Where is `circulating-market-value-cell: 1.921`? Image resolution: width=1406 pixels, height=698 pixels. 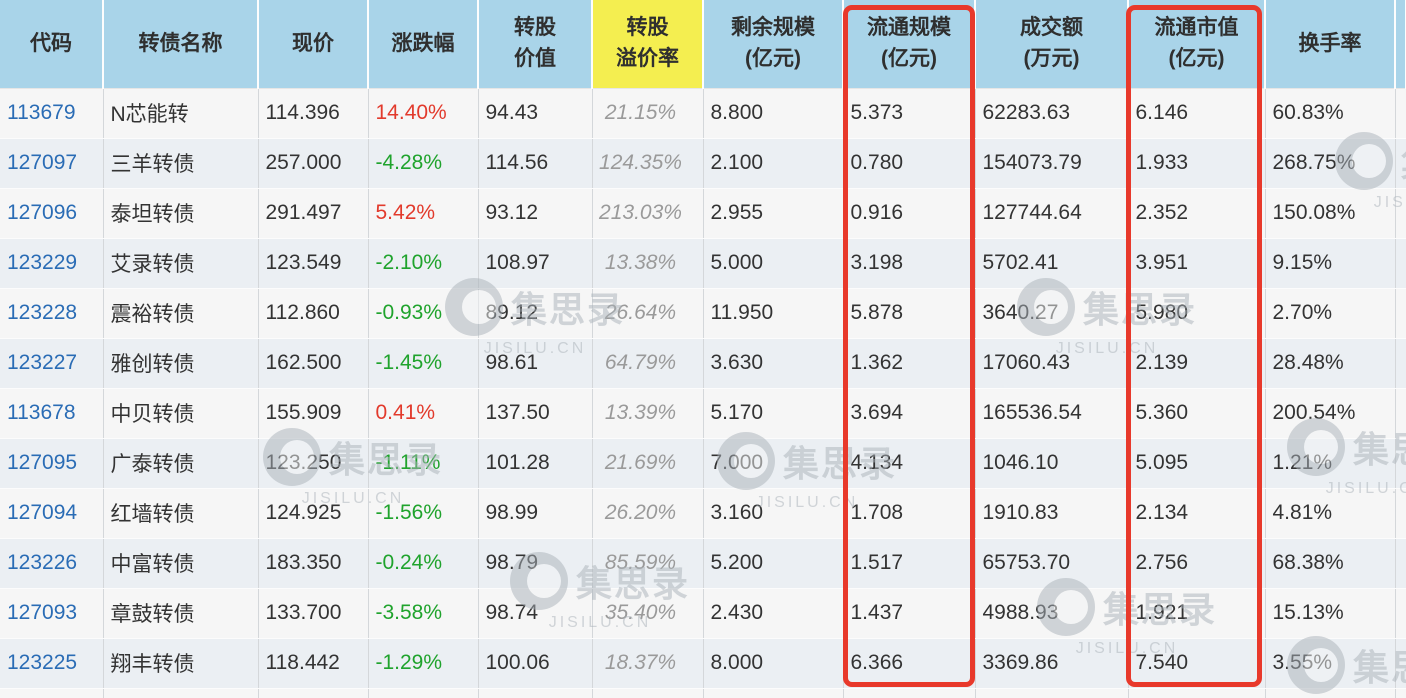
circulating-market-value-cell: 1.921 is located at coordinates (1197, 613).